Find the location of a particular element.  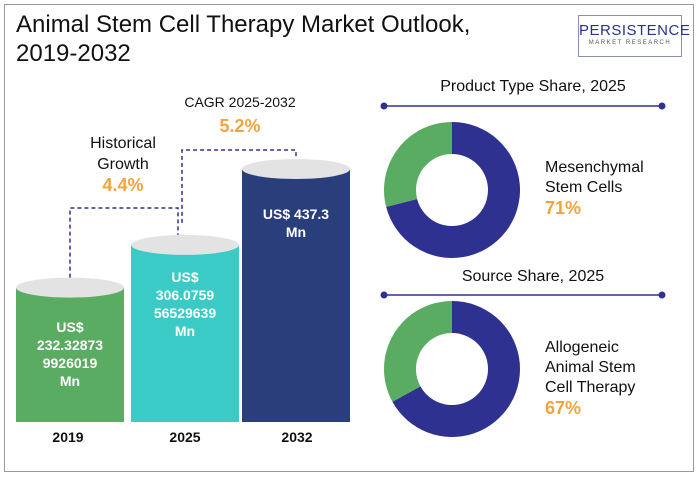

x-tick-2019: 2019 is located at coordinates (68, 437).